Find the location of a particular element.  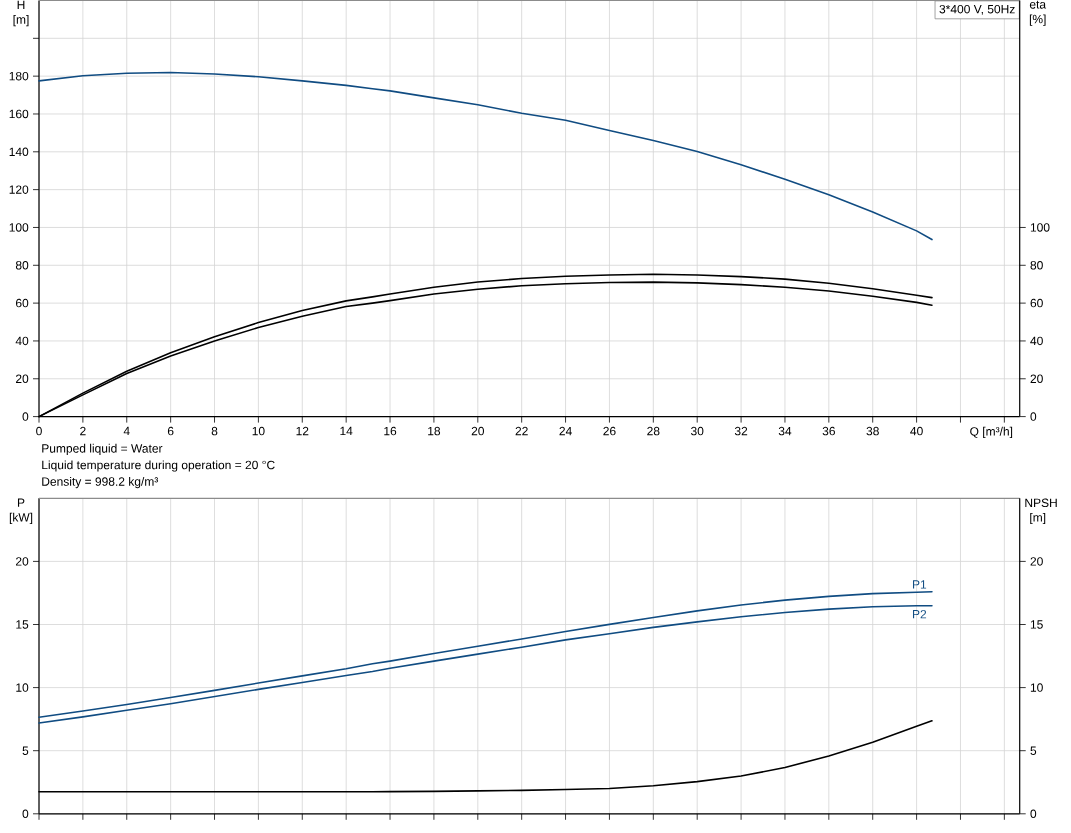

x-tick-label: 2 is located at coordinates (83, 431).